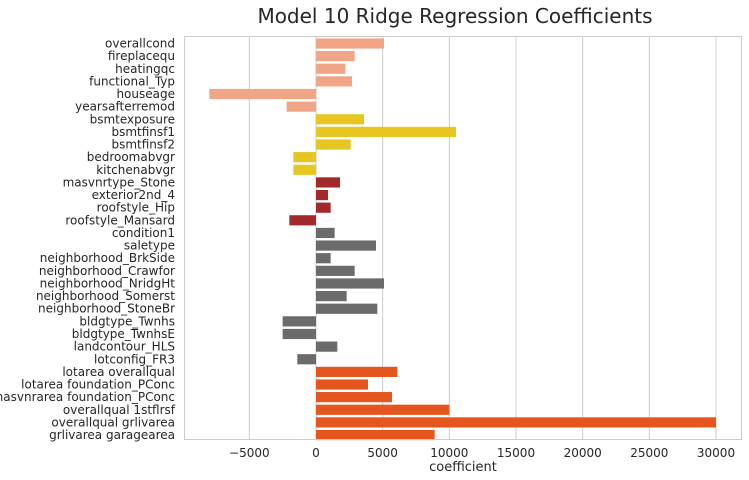  Describe the element at coordinates (127, 321) in the screenshot. I see `y-tick-label: bldgtype_Twnhs` at that location.